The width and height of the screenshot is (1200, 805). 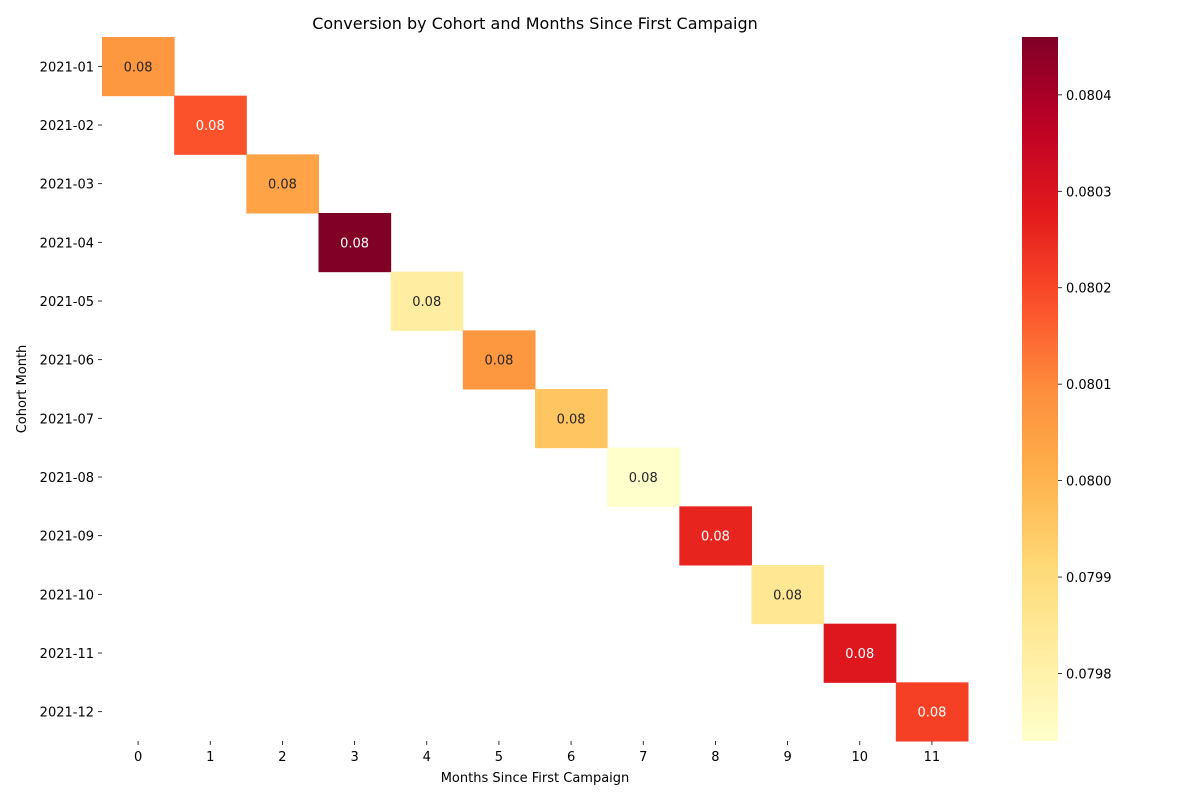 What do you see at coordinates (67, 302) in the screenshot?
I see `y-tick-label: 2021-05` at bounding box center [67, 302].